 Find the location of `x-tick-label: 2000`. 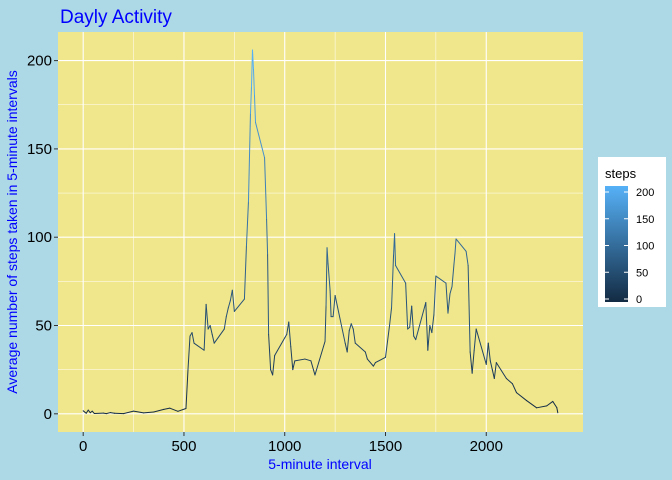

x-tick-label: 2000 is located at coordinates (486, 446).